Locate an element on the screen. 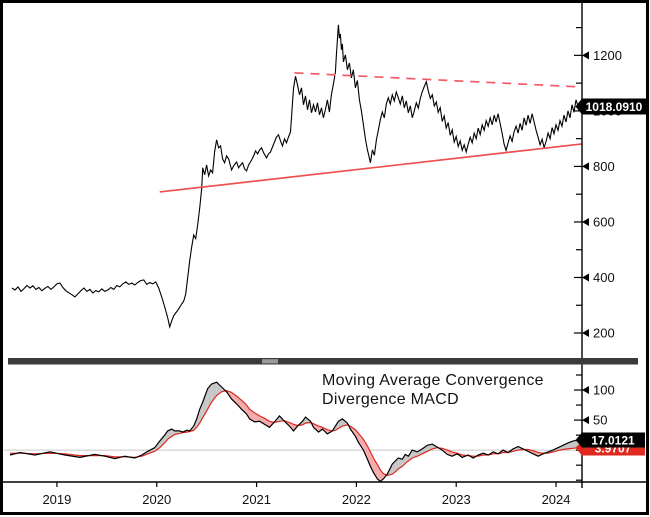 Image resolution: width=650 pixels, height=517 pixels. y-axis-label: 50 is located at coordinates (600, 420).